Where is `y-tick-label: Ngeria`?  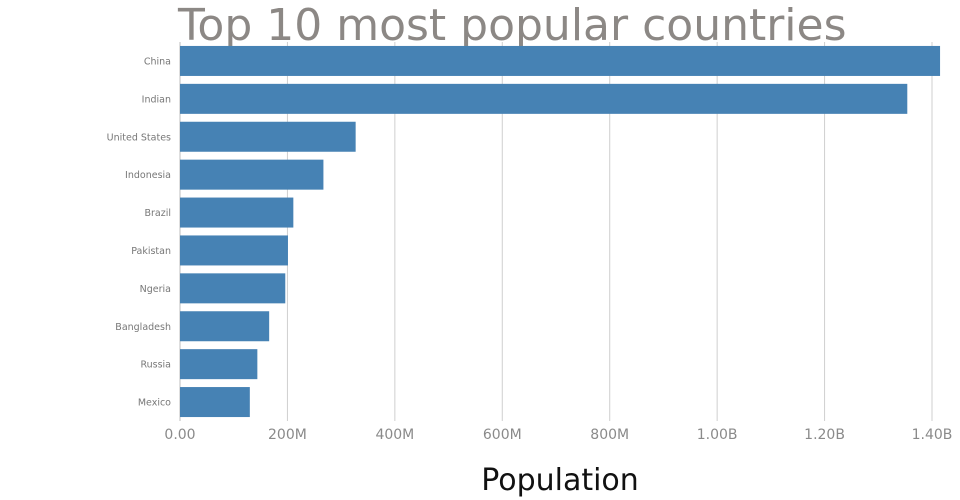 y-tick-label: Ngeria is located at coordinates (155, 289).